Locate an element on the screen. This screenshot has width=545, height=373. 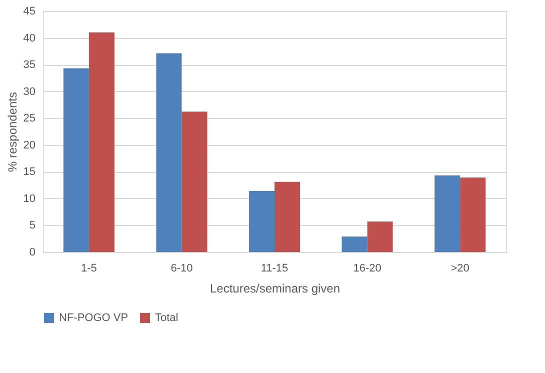
y-tick-label: 25 is located at coordinates (29, 118).